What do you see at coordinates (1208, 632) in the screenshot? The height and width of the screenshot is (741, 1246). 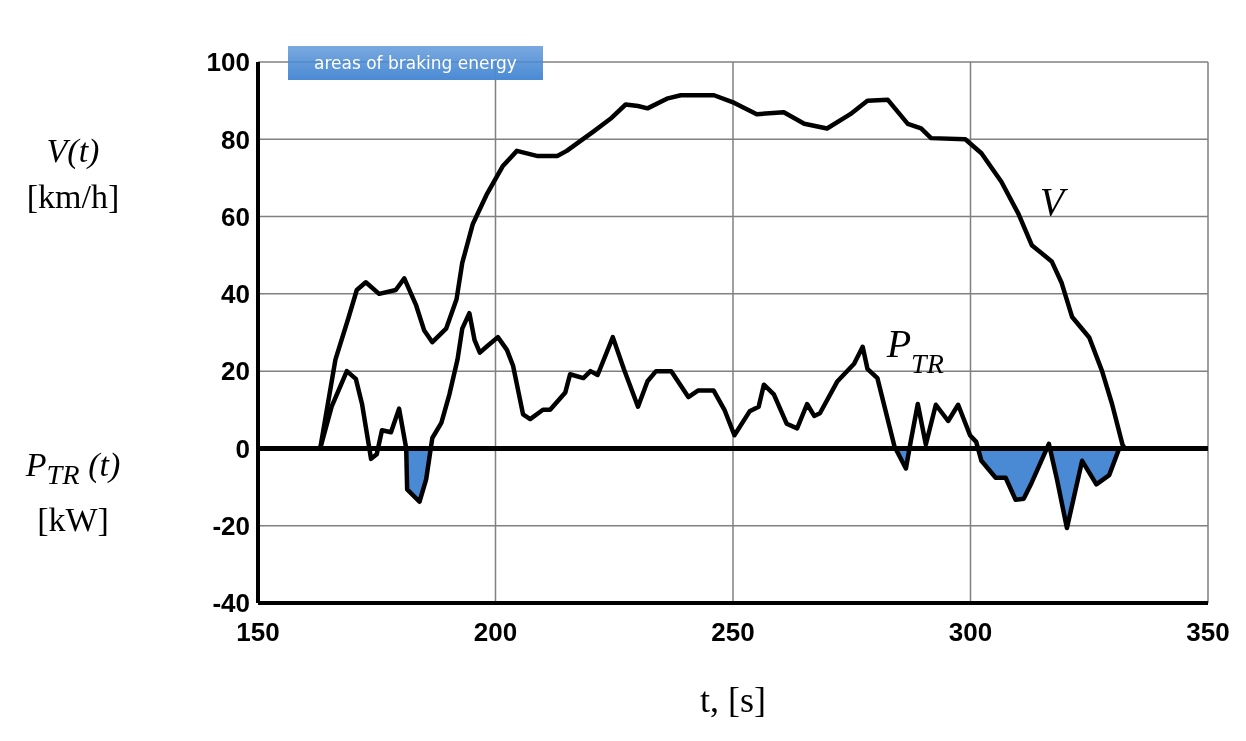 I see `x-tick-label: 350` at bounding box center [1208, 632].